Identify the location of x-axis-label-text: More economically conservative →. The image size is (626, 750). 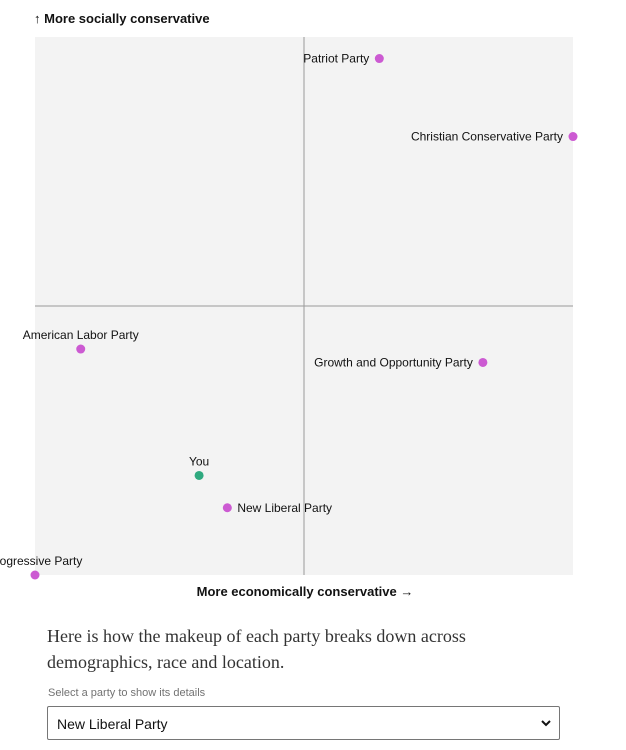
(305, 591).